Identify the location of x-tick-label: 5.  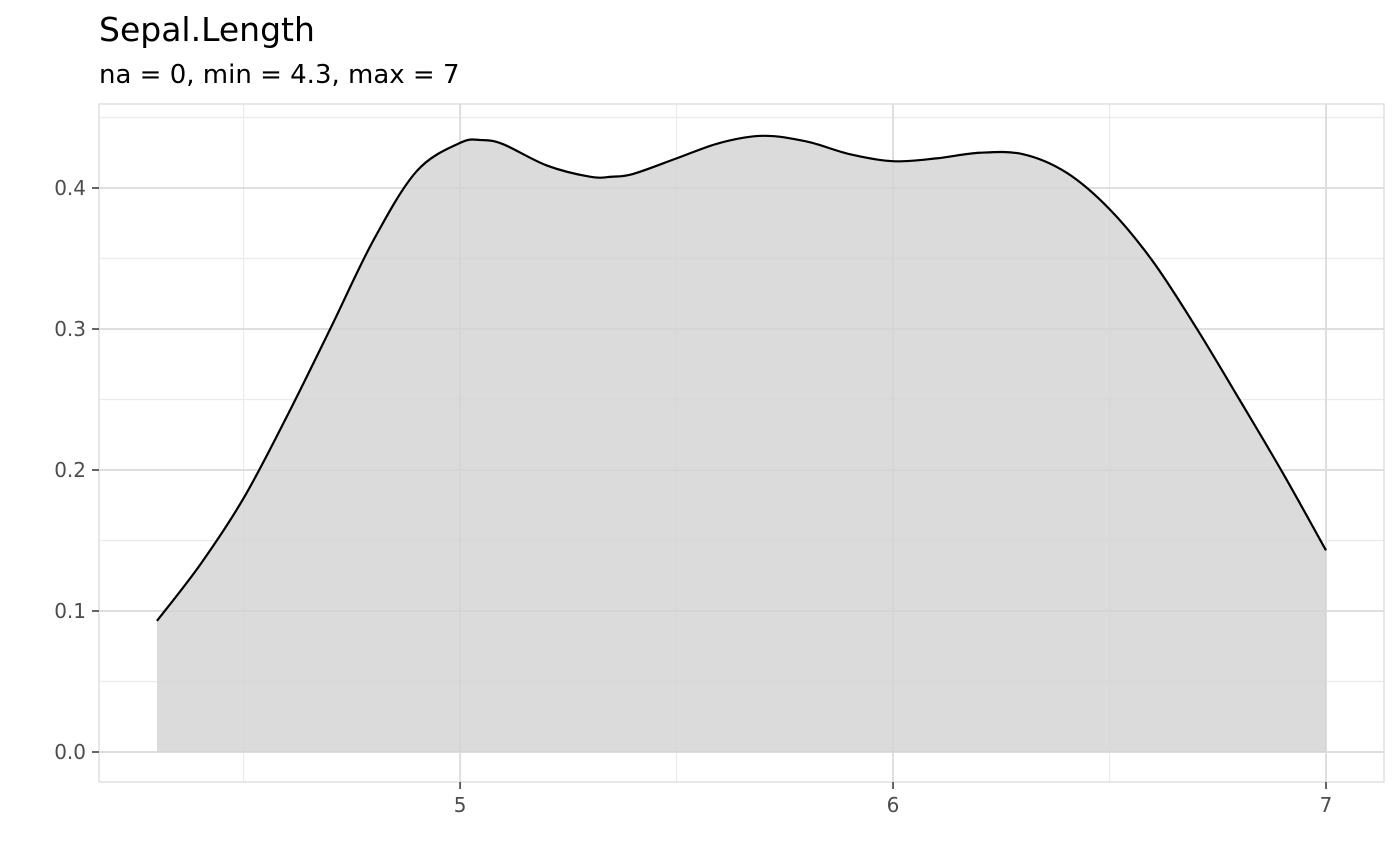
(460, 805).